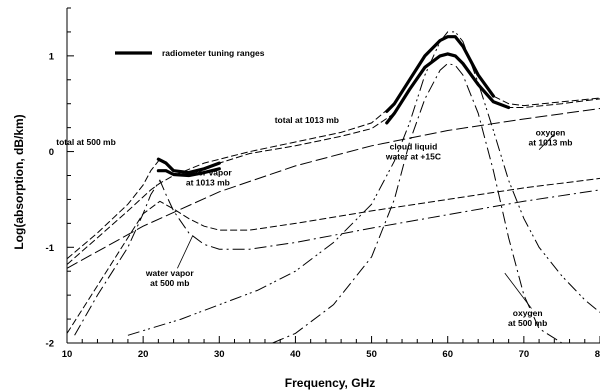 The height and width of the screenshot is (392, 600). I want to click on x-tick-label: 40, so click(295, 354).